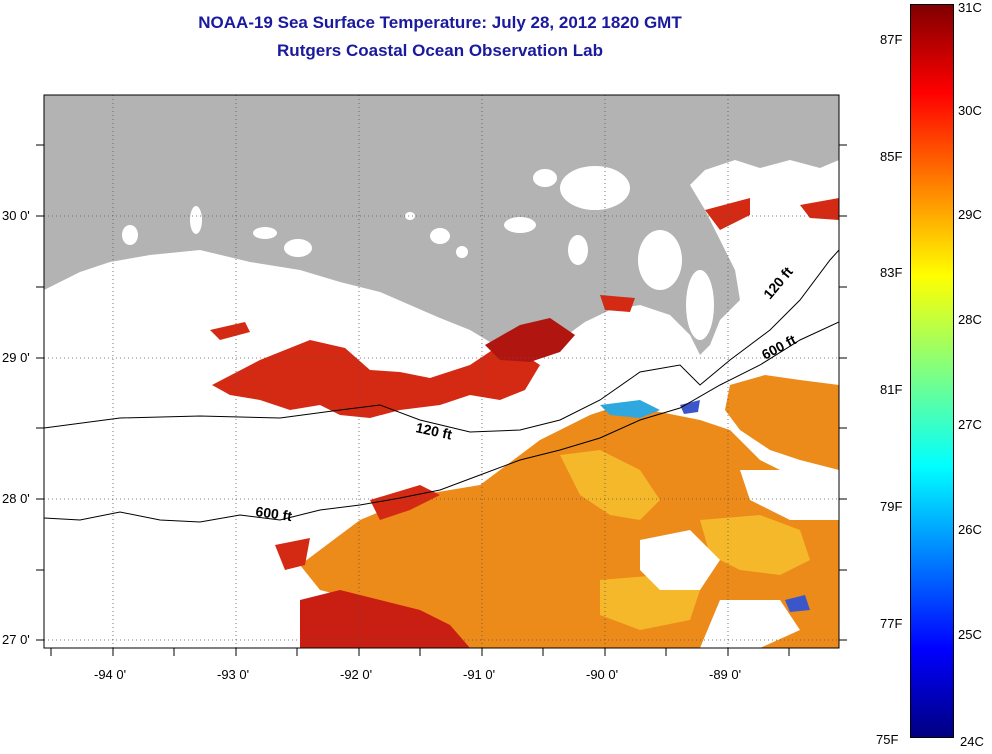  Describe the element at coordinates (433, 430) in the screenshot. I see `contour-label: 120 ft` at that location.